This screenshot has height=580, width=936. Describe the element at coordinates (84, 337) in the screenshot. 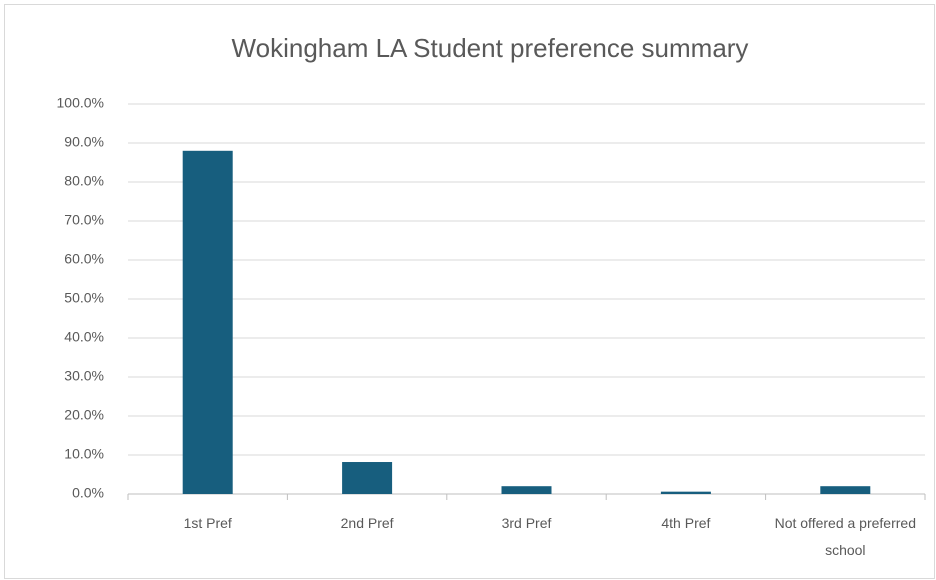

I see `y-tick-label: 40.0%` at that location.